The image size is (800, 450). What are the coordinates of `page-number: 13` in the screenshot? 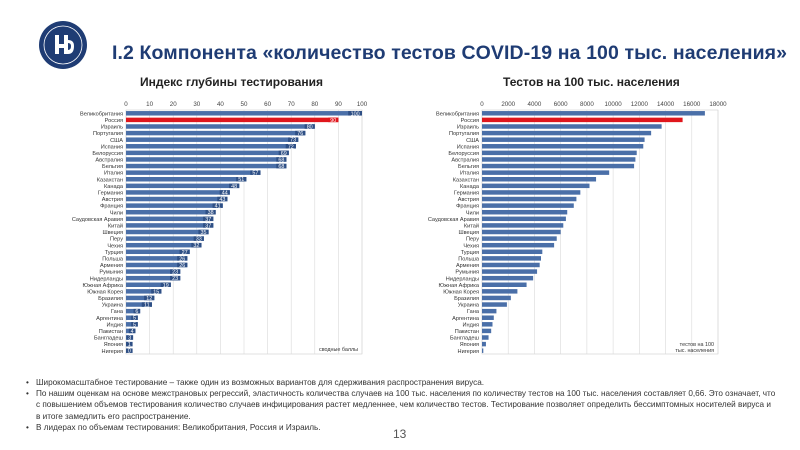 It's located at (400, 434).